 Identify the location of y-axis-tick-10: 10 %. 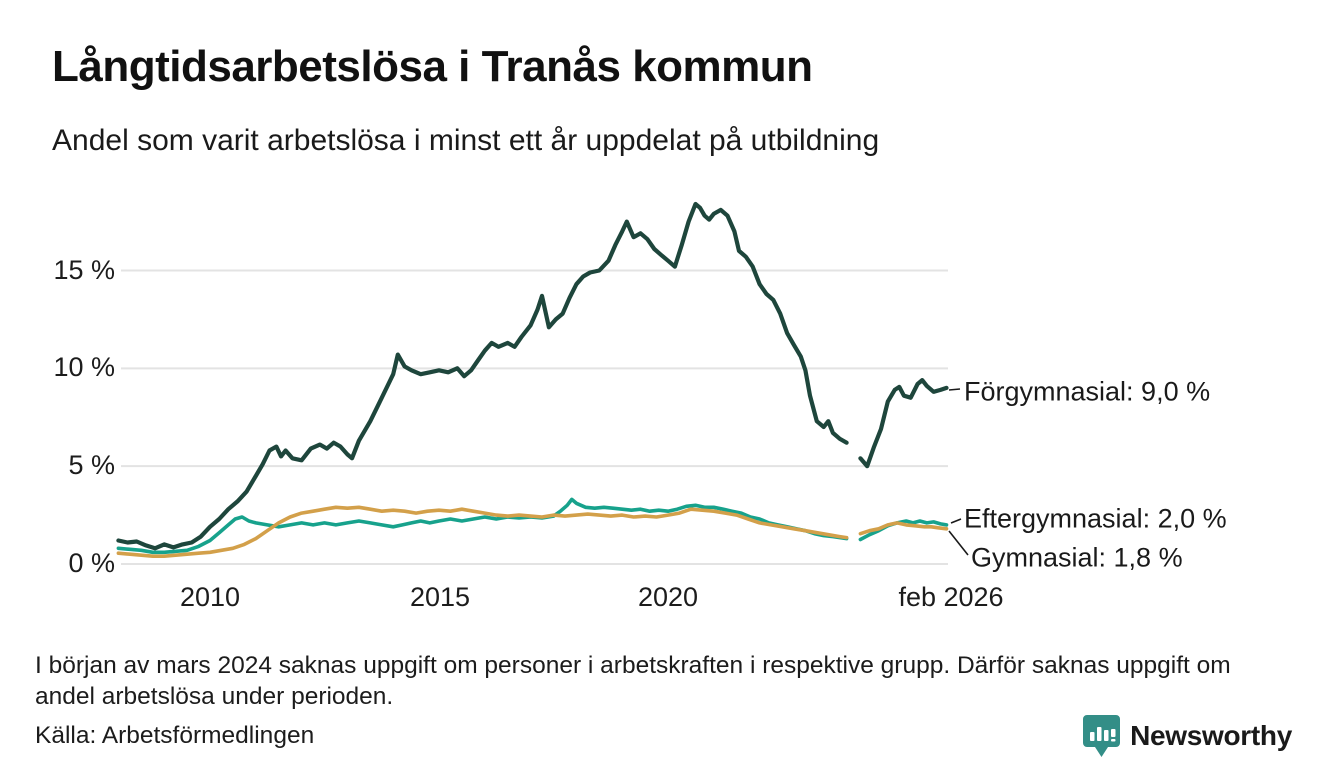
(84, 366).